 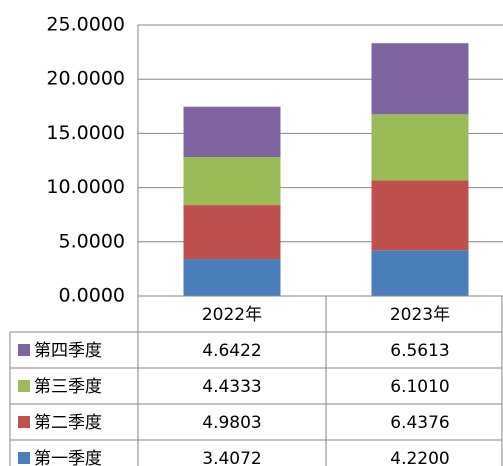 What do you see at coordinates (231, 351) in the screenshot?
I see `table-value: 4.6422` at bounding box center [231, 351].